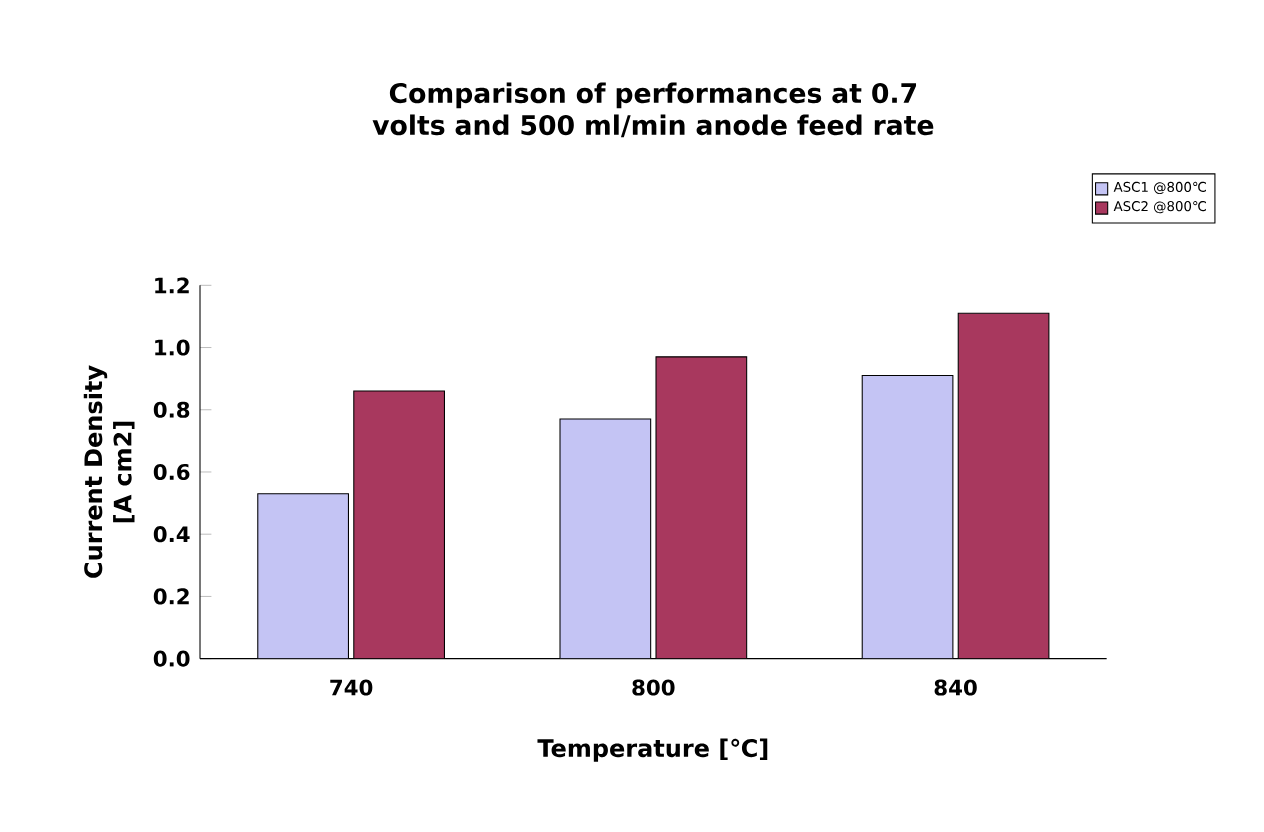 The image size is (1264, 832). Describe the element at coordinates (172, 347) in the screenshot. I see `y-tick-label: 1.0` at that location.